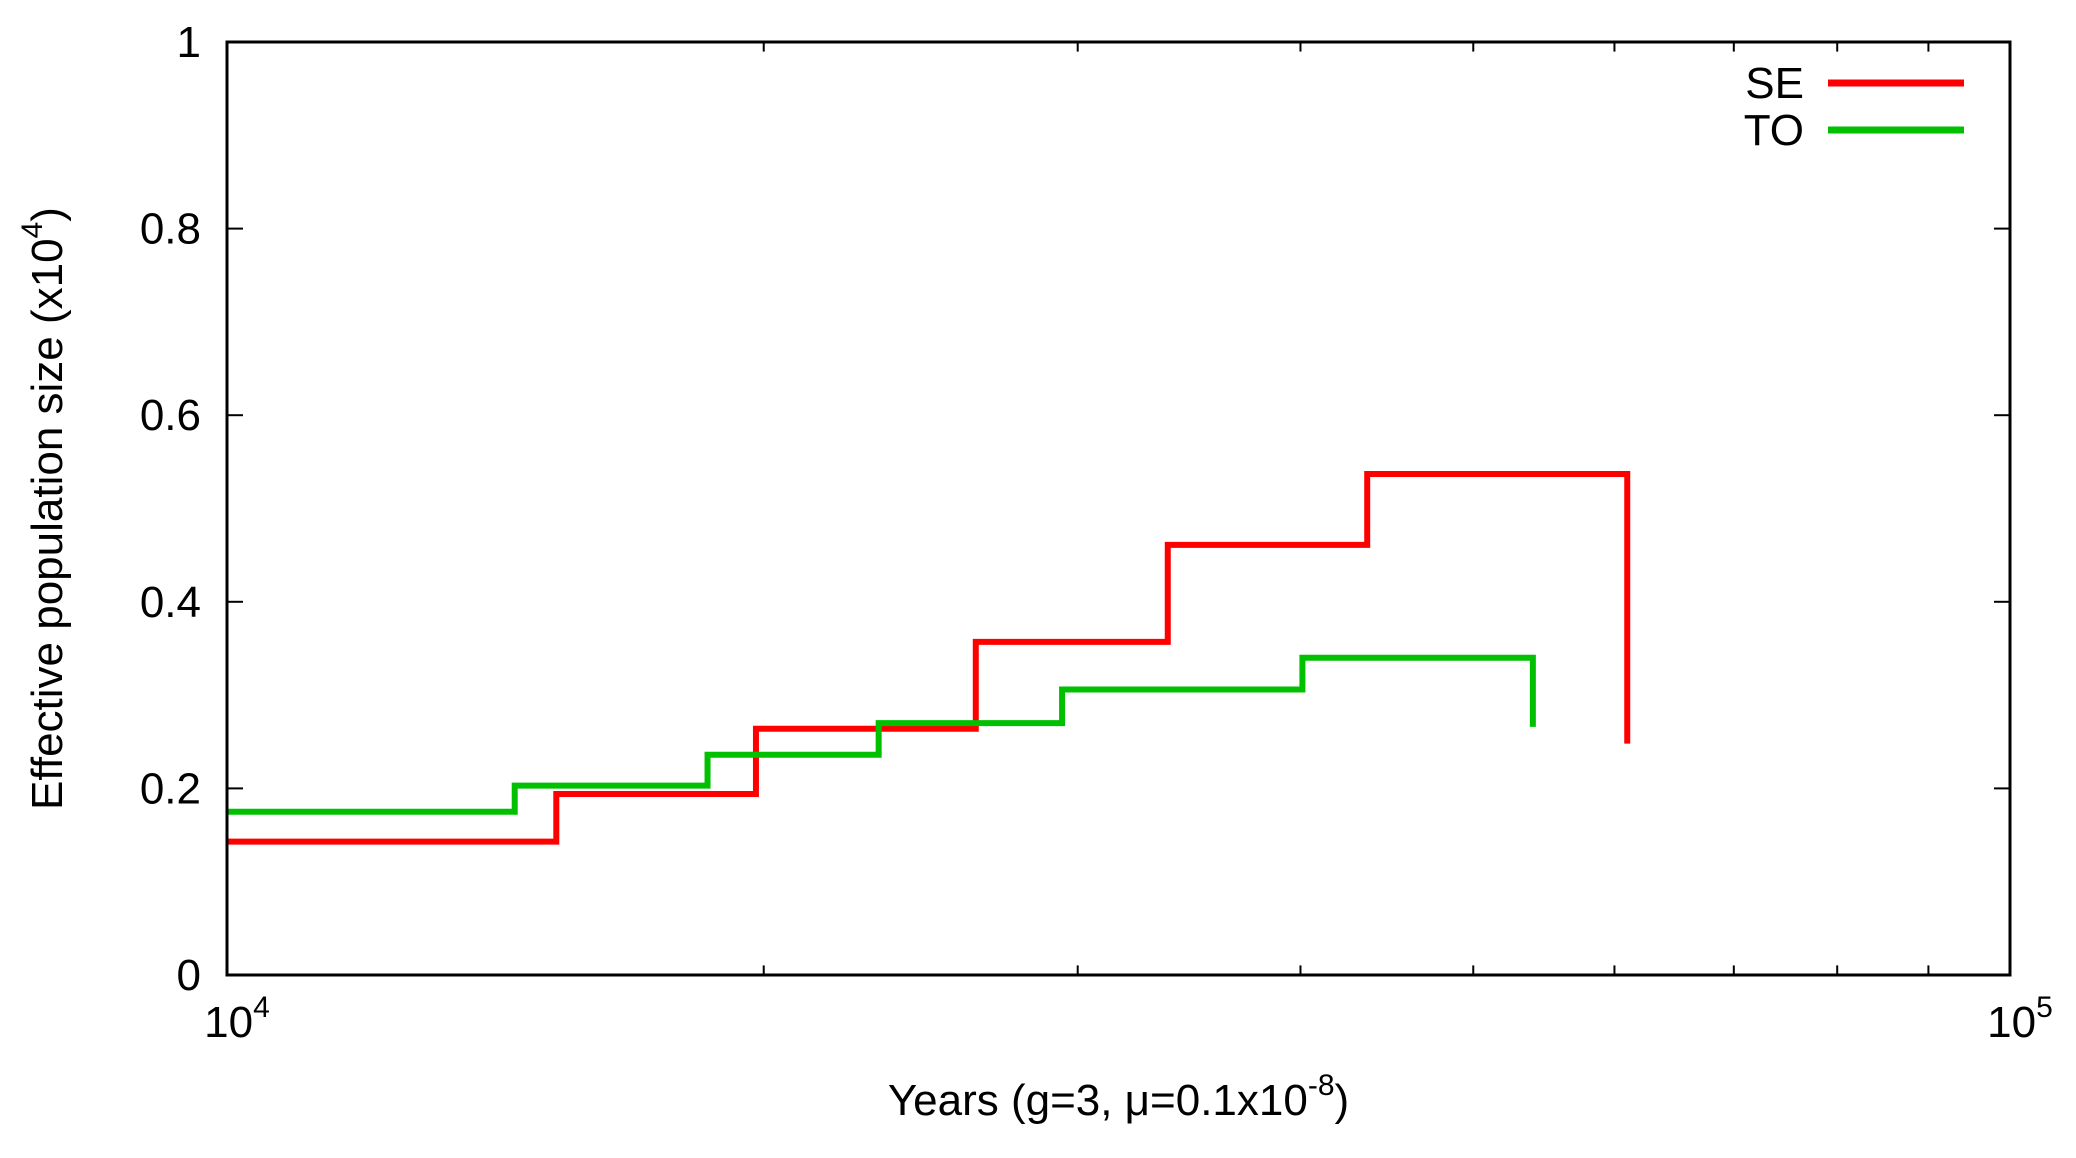 The height and width of the screenshot is (1158, 2076). I want to click on x-tick-label-exp: 4, so click(261, 1007).